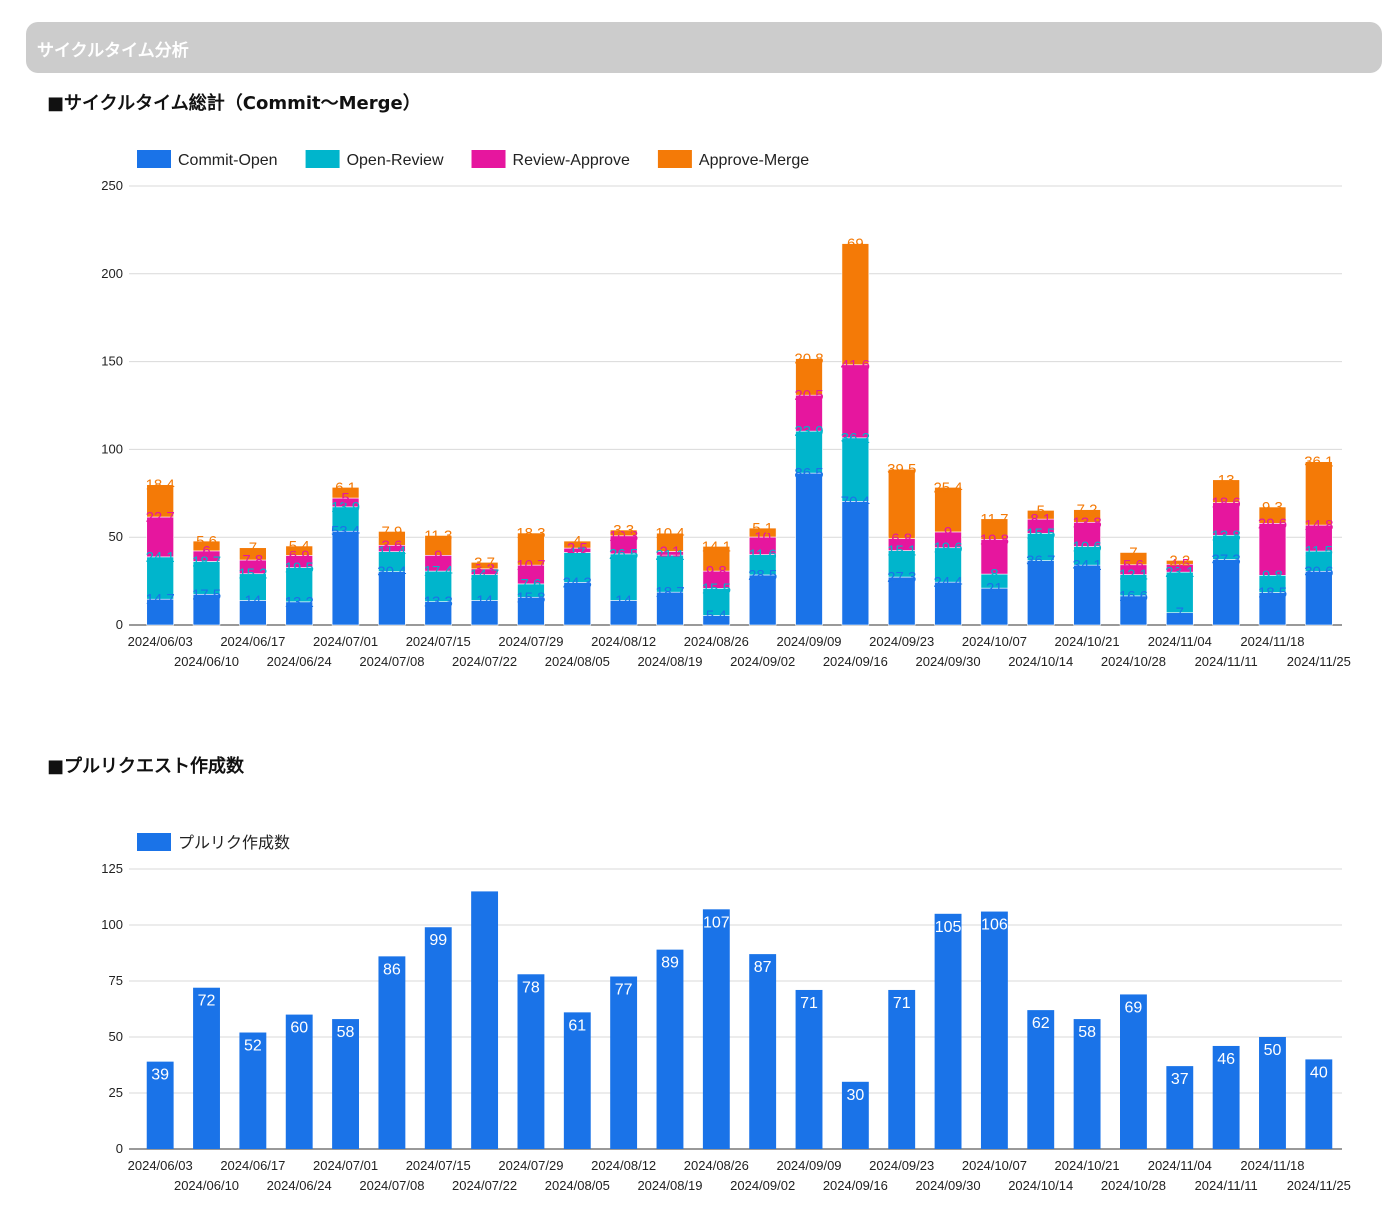  What do you see at coordinates (855, 365) in the screenshot?
I see `data-label: 41.6` at bounding box center [855, 365].